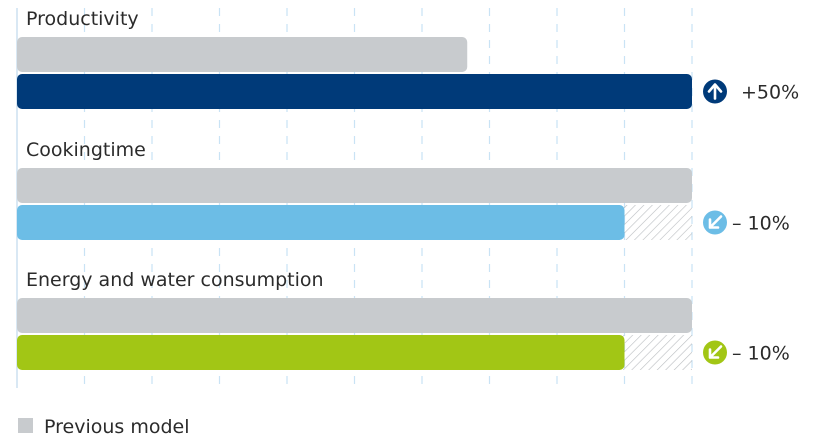  What do you see at coordinates (770, 93) in the screenshot?
I see `change-label: +50%` at bounding box center [770, 93].